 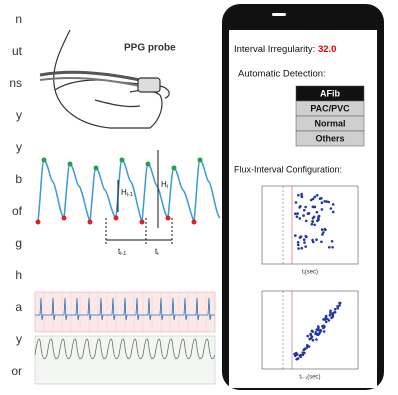 I want to click on label-main: H, so click(x=124, y=192).